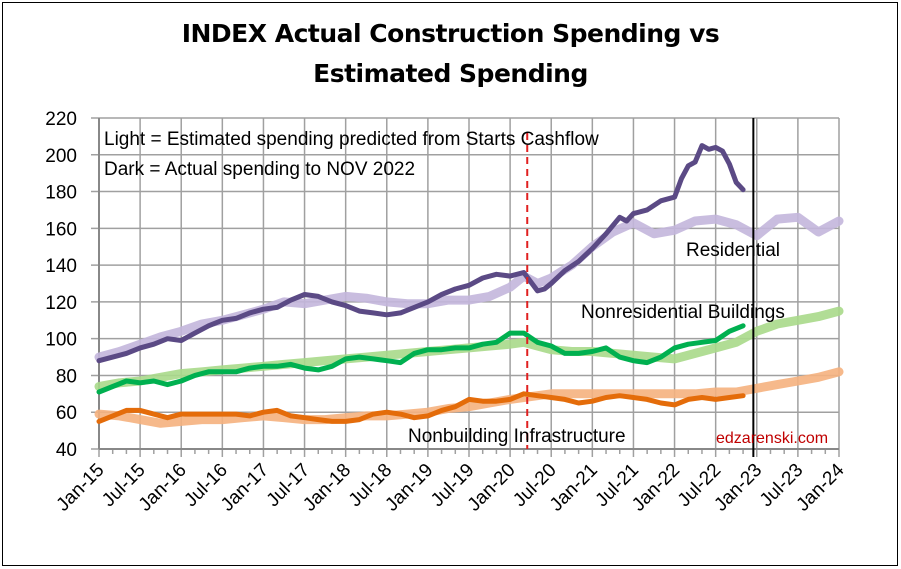 The image size is (901, 569). What do you see at coordinates (61, 303) in the screenshot?
I see `y-tick-label: 120` at bounding box center [61, 303].